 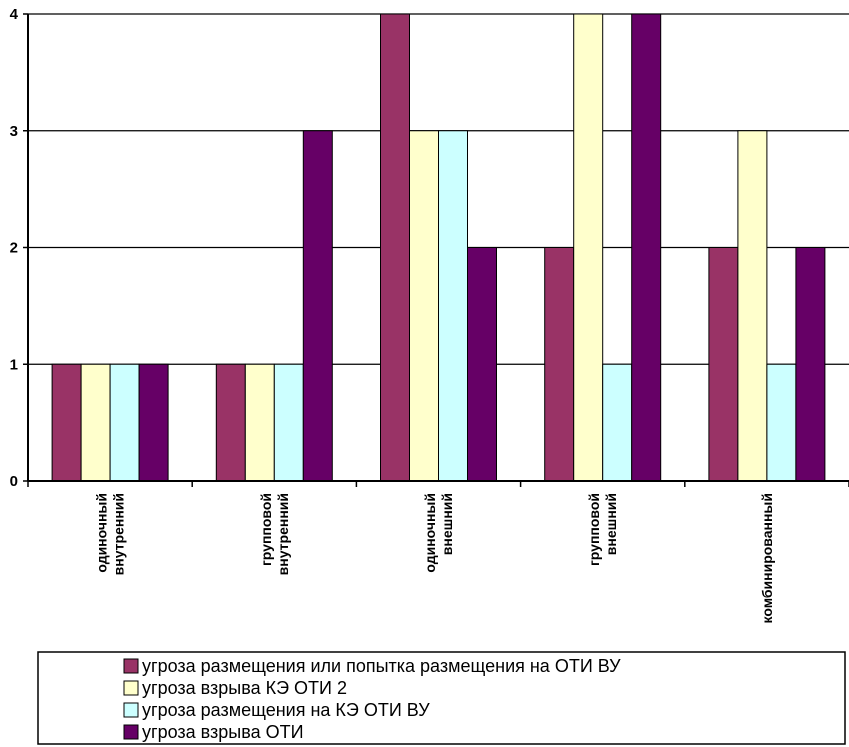 I want to click on y-tick-label: 1, so click(x=14, y=364).